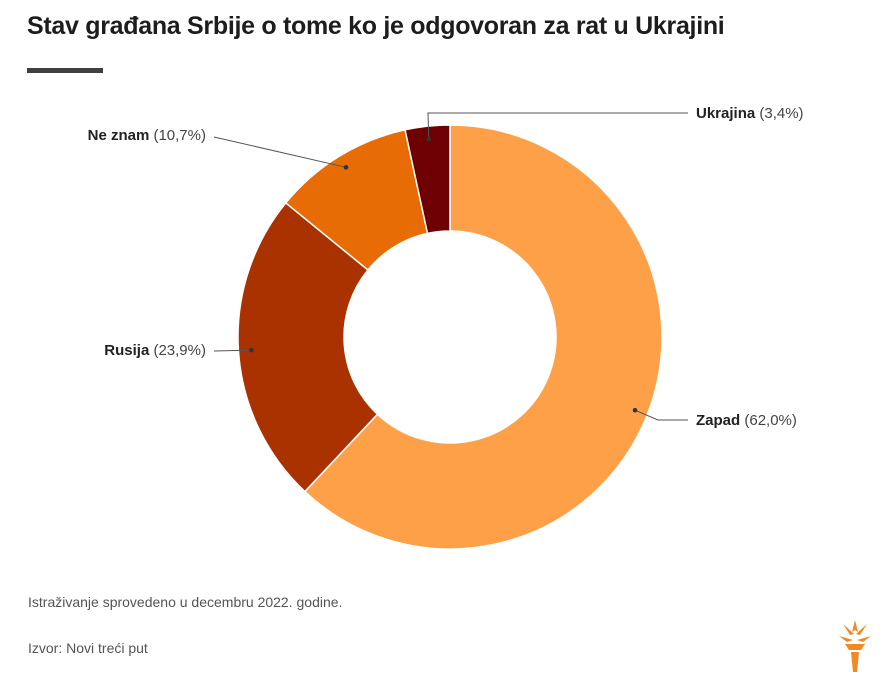  Describe the element at coordinates (750, 113) in the screenshot. I see `slice-label-ukrajina: Ukrajina (3,4%)` at that location.